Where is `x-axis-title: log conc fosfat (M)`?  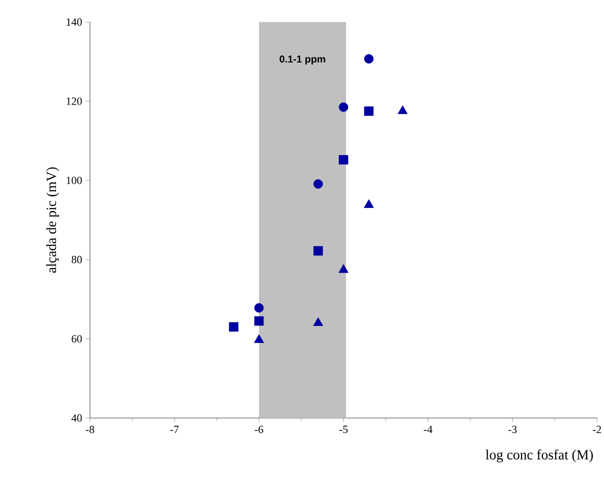
x-axis-title: log conc fosfat (M) is located at coordinates (539, 456).